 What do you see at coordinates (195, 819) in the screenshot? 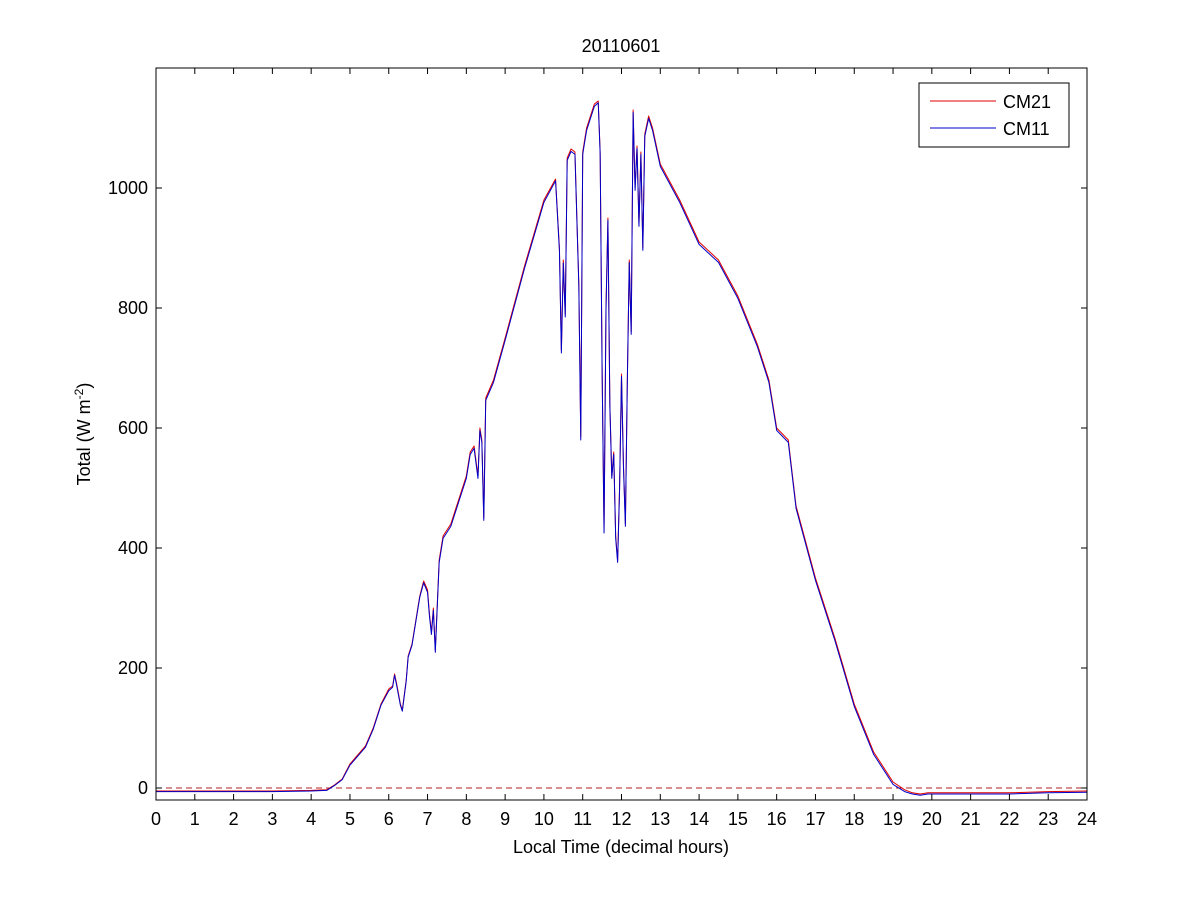
I see `x-tick-label: 1` at bounding box center [195, 819].